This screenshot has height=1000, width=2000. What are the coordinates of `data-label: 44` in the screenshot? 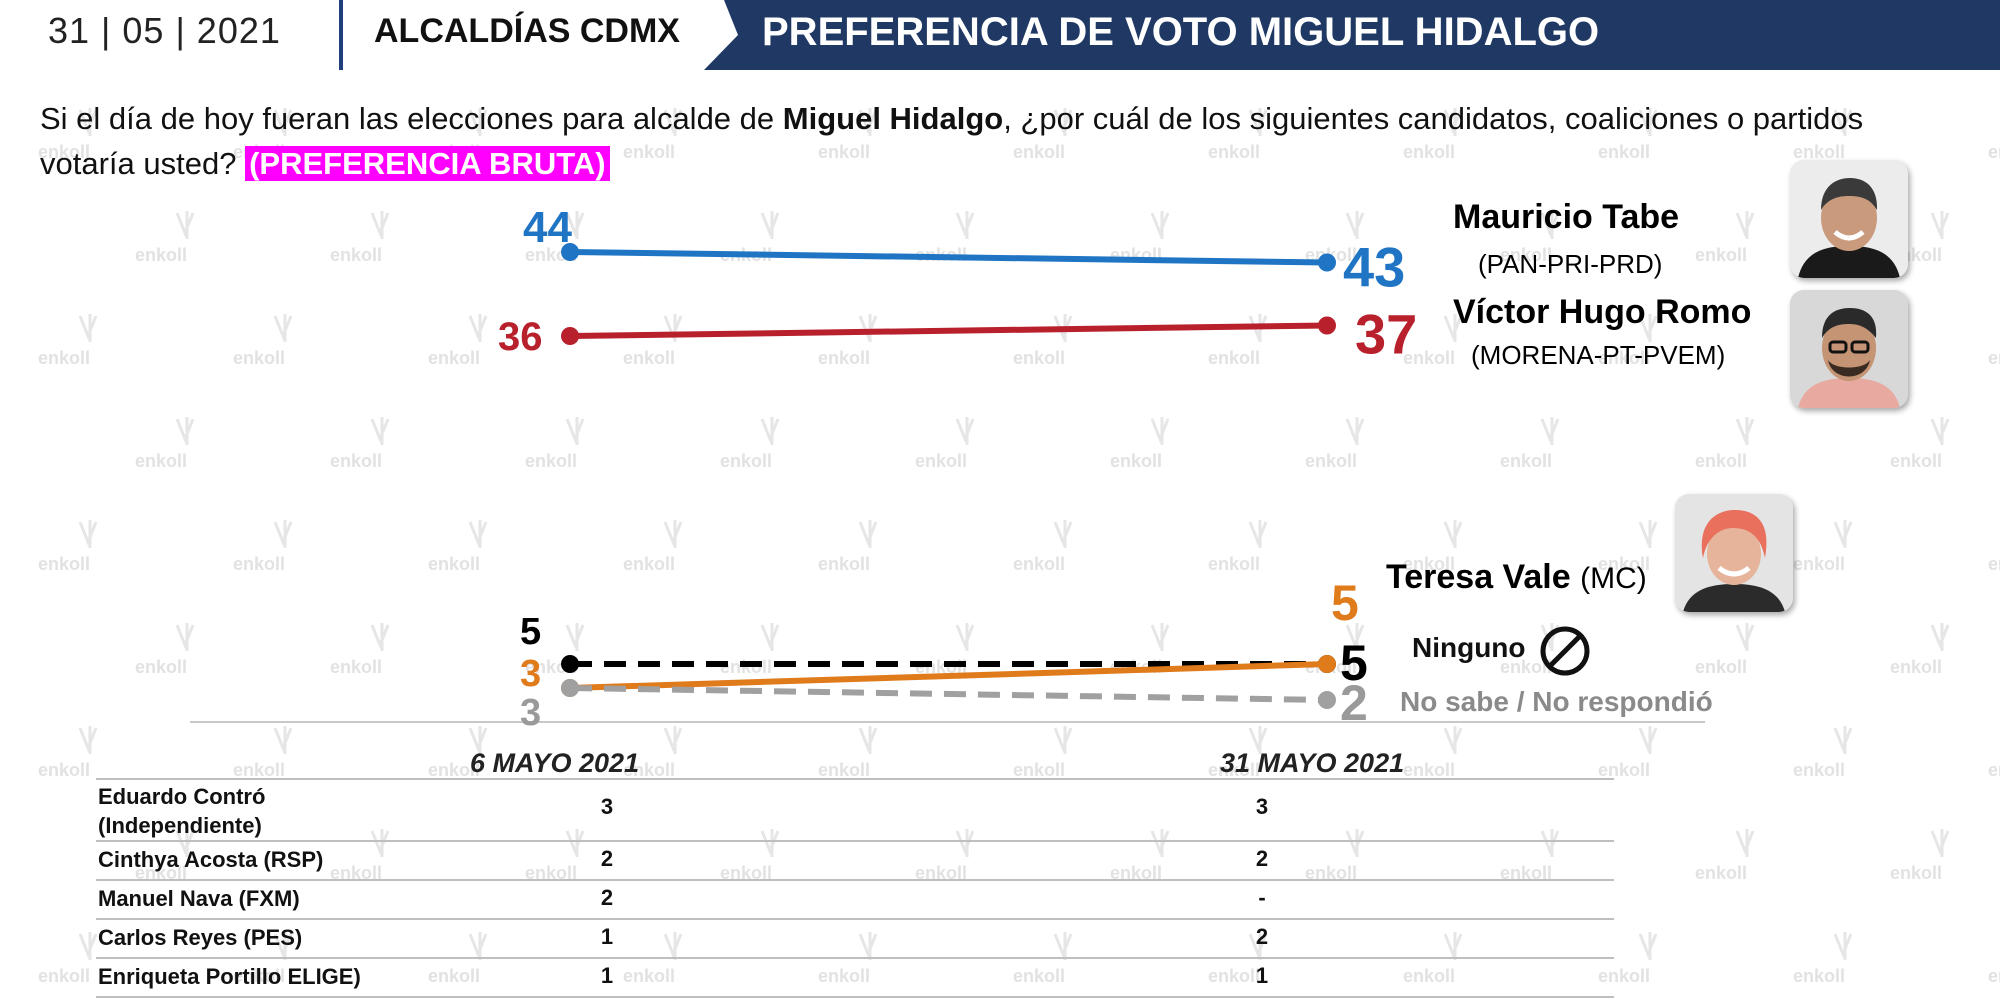 It's located at (547, 227).